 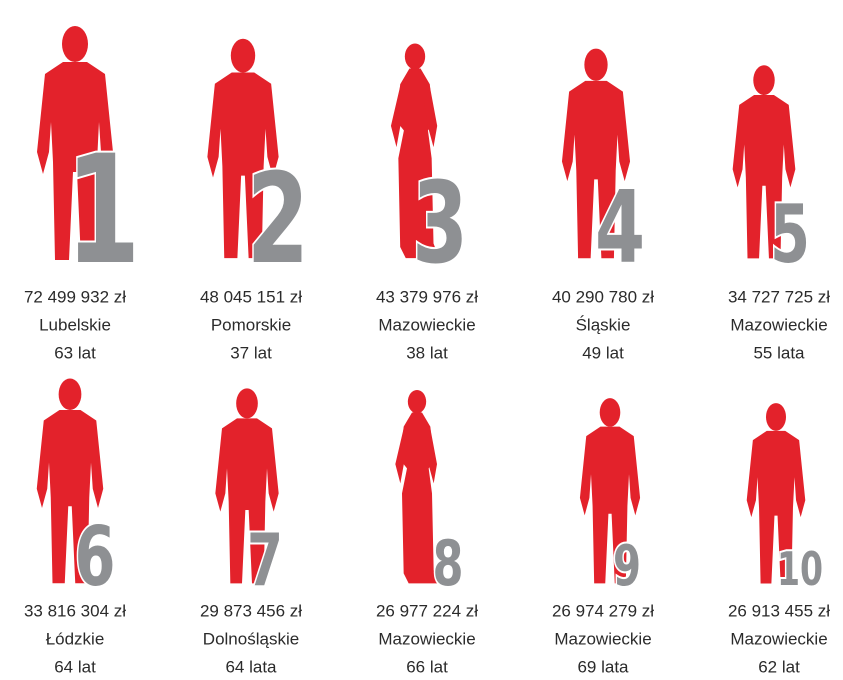 What do you see at coordinates (278, 219) in the screenshot?
I see `rank-number: 2` at bounding box center [278, 219].